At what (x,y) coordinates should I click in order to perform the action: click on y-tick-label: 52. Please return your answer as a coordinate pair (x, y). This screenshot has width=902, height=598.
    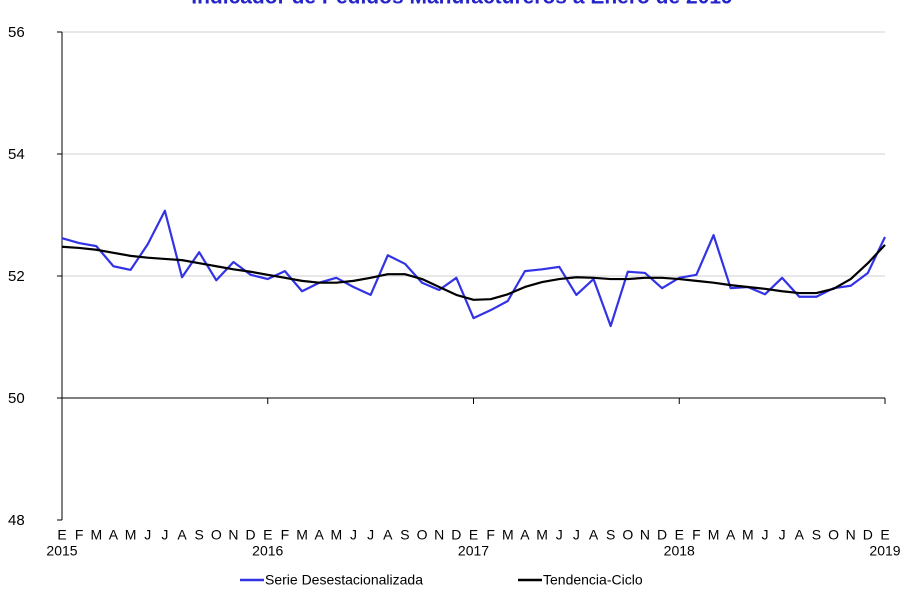
    Looking at the image, I should click on (16, 276).